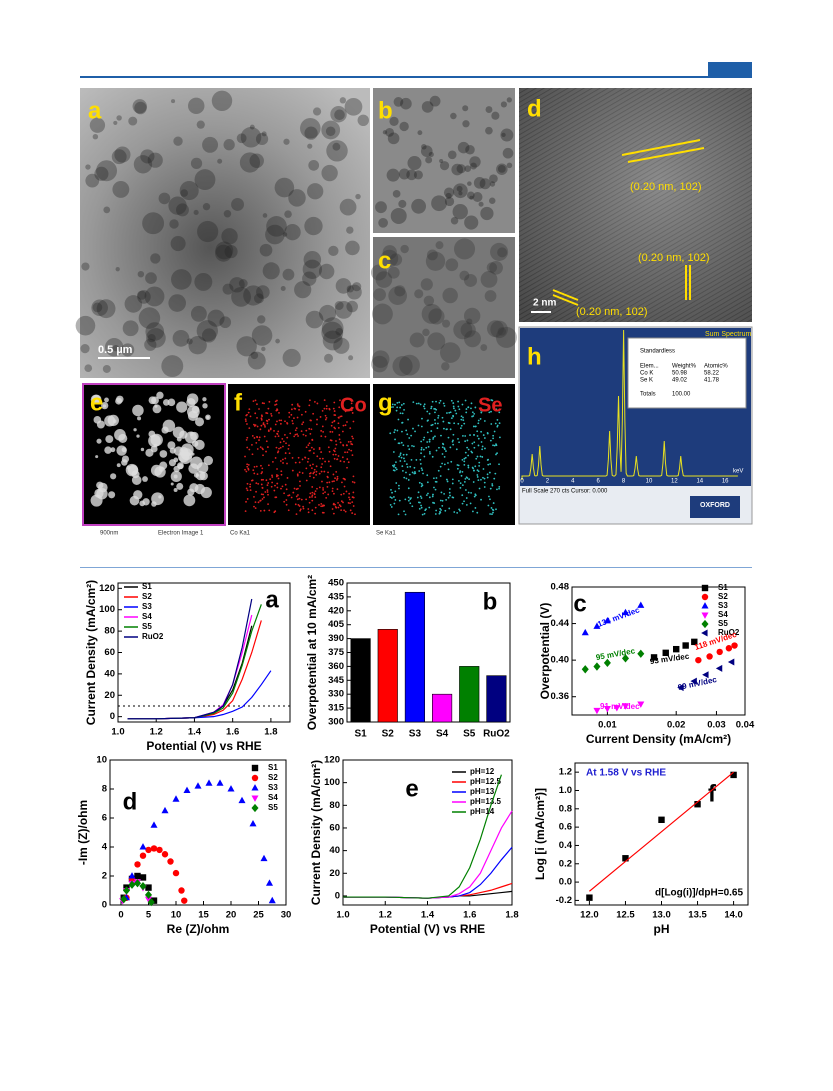 The height and width of the screenshot is (1091, 833). Describe the element at coordinates (109, 673) in the screenshot. I see `y-tick-label: 40` at that location.